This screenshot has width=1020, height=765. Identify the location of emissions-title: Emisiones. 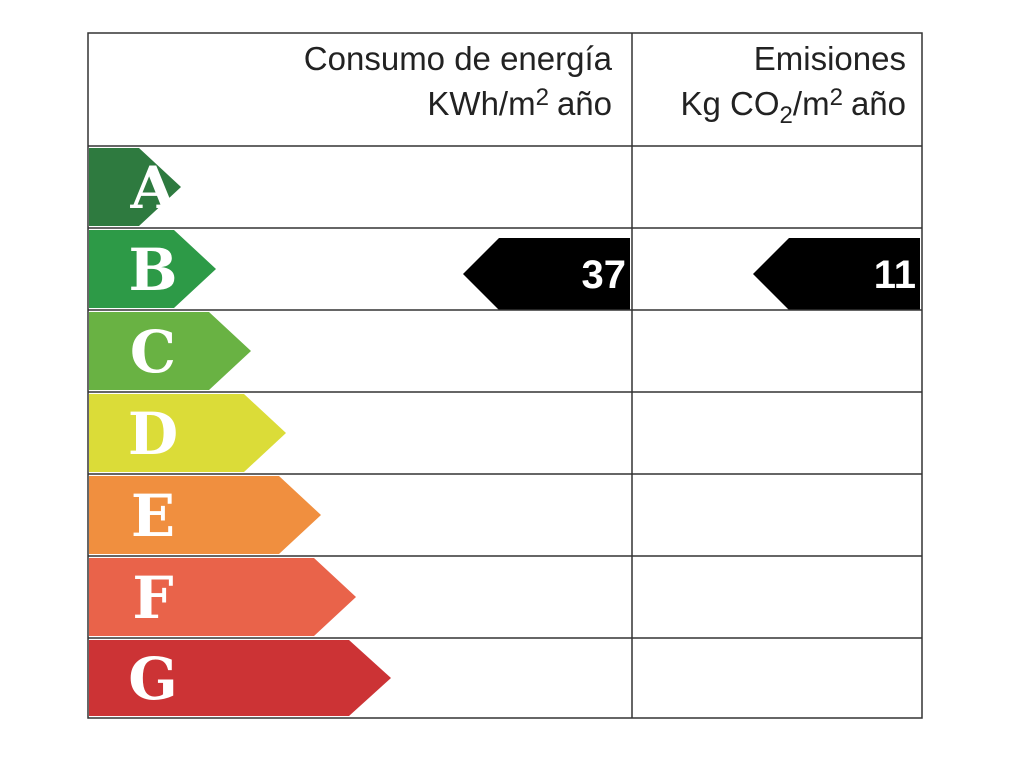
(830, 58).